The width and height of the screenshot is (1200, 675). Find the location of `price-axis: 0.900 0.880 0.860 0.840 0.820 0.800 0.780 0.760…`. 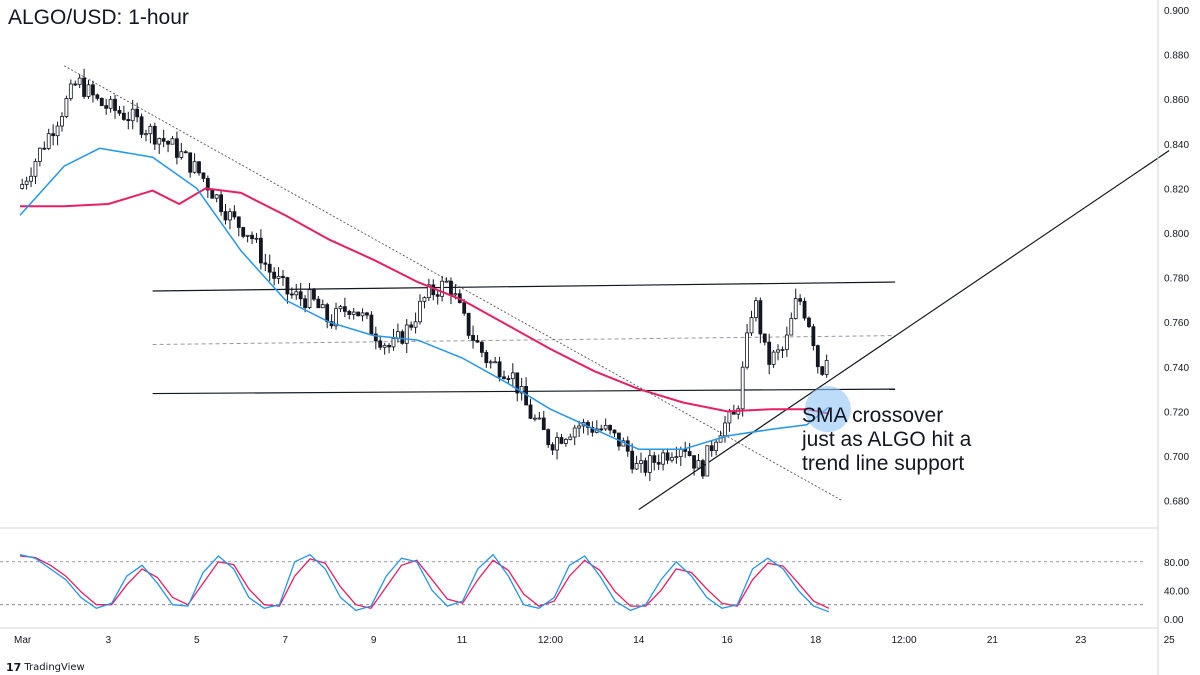

price-axis: 0.900 0.880 0.860 0.840 0.820 0.800 0.780 0.760… is located at coordinates (1176, 257).